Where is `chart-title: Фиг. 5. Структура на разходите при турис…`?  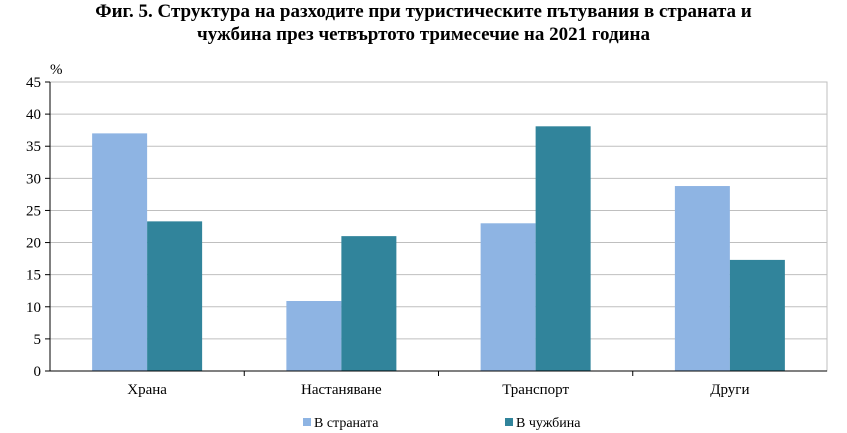
chart-title: Фиг. 5. Структура на разходите при турис… is located at coordinates (423, 23).